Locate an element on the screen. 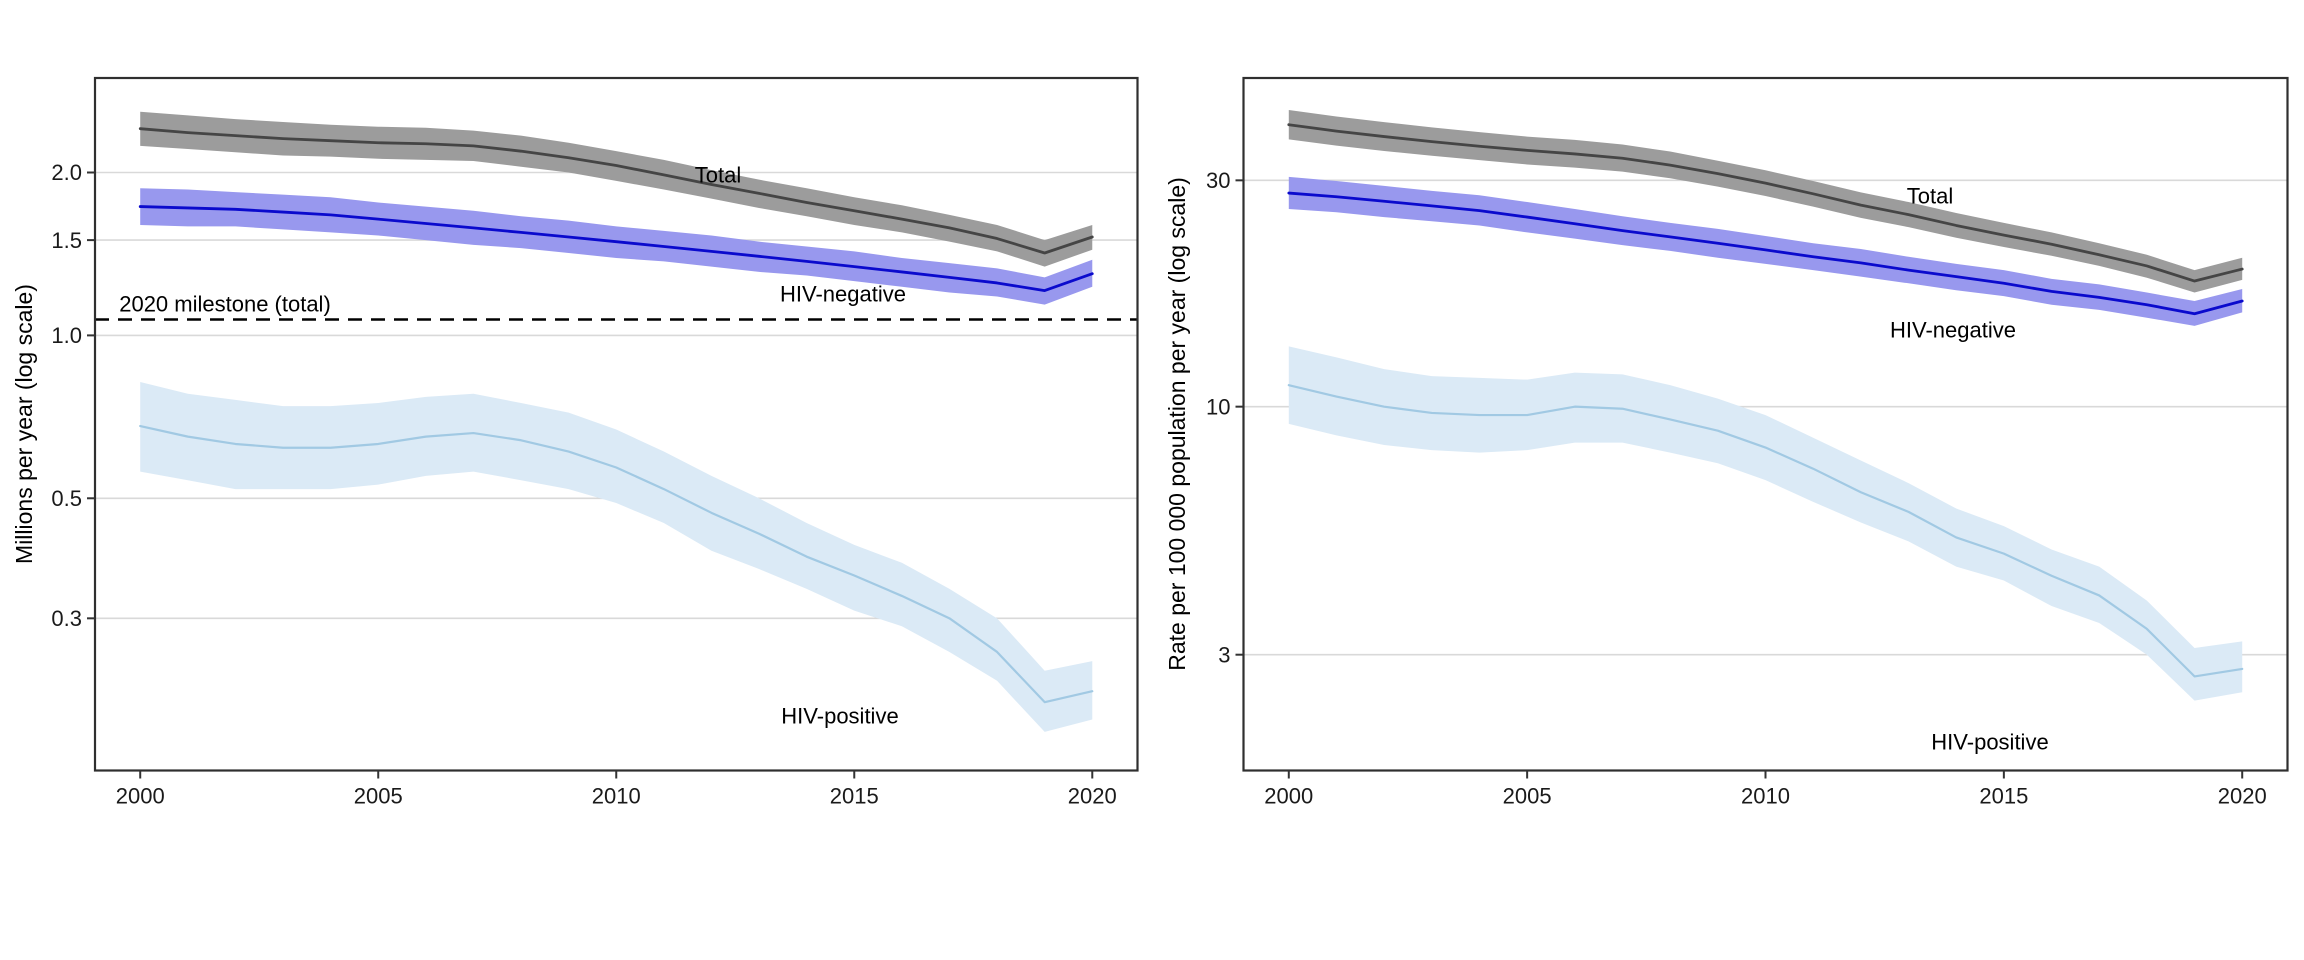 The image size is (2304, 960). y-tick-label: 30 is located at coordinates (1218, 180).